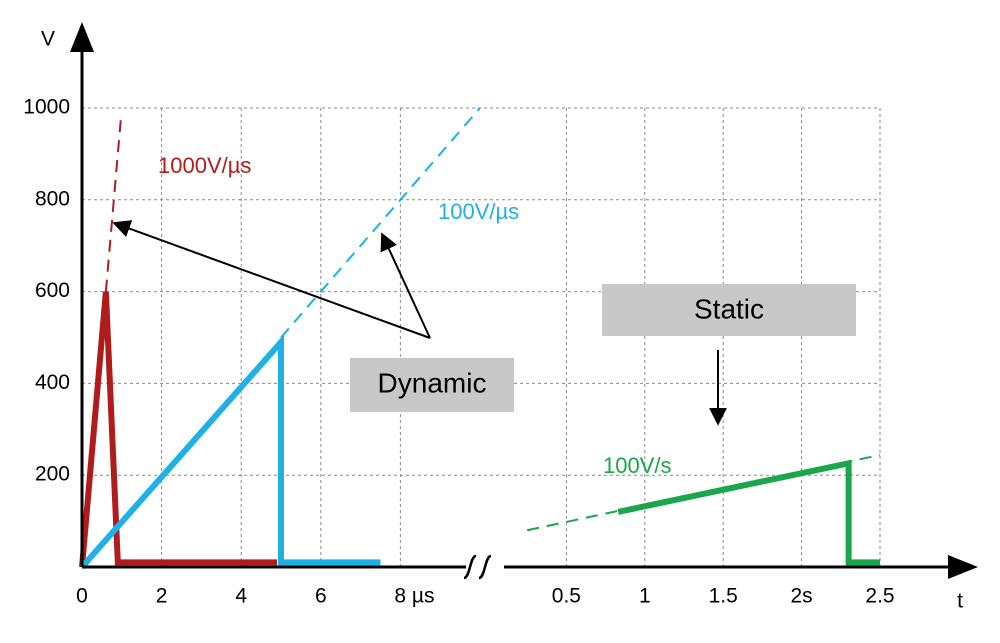 This screenshot has width=1000, height=643. What do you see at coordinates (82, 596) in the screenshot?
I see `x-tick-label: 0` at bounding box center [82, 596].